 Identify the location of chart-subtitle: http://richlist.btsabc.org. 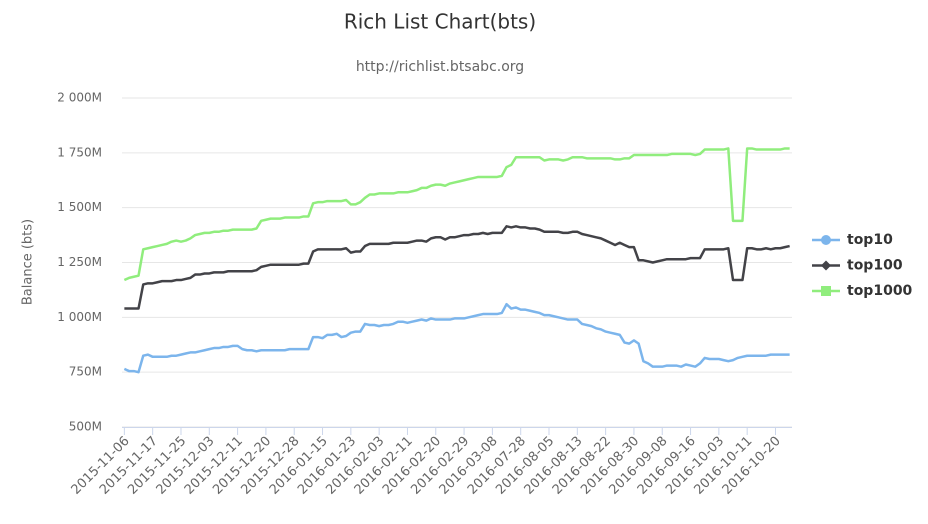
(440, 67).